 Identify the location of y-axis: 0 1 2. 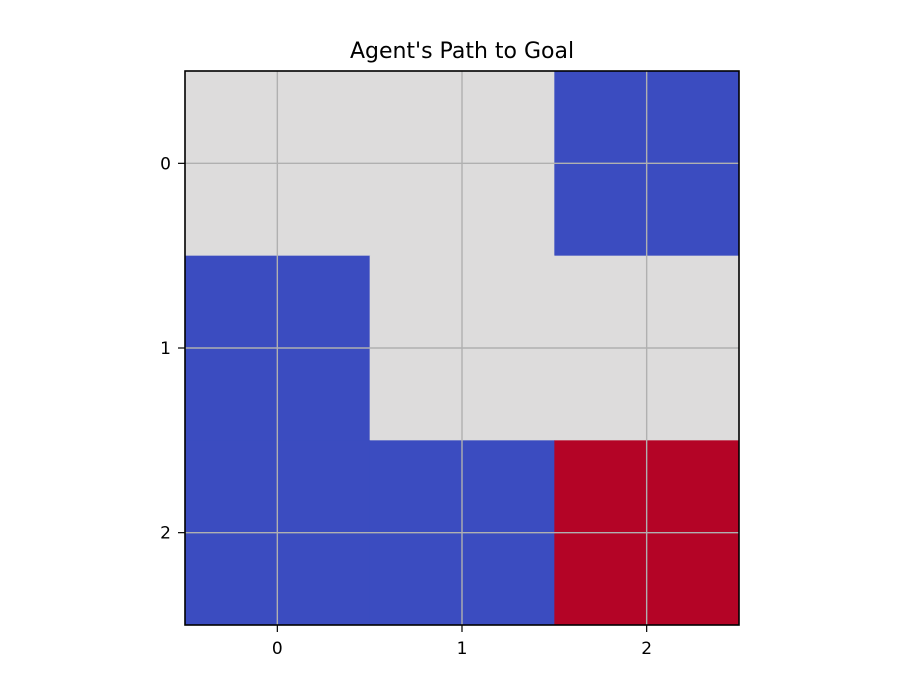
(172, 349).